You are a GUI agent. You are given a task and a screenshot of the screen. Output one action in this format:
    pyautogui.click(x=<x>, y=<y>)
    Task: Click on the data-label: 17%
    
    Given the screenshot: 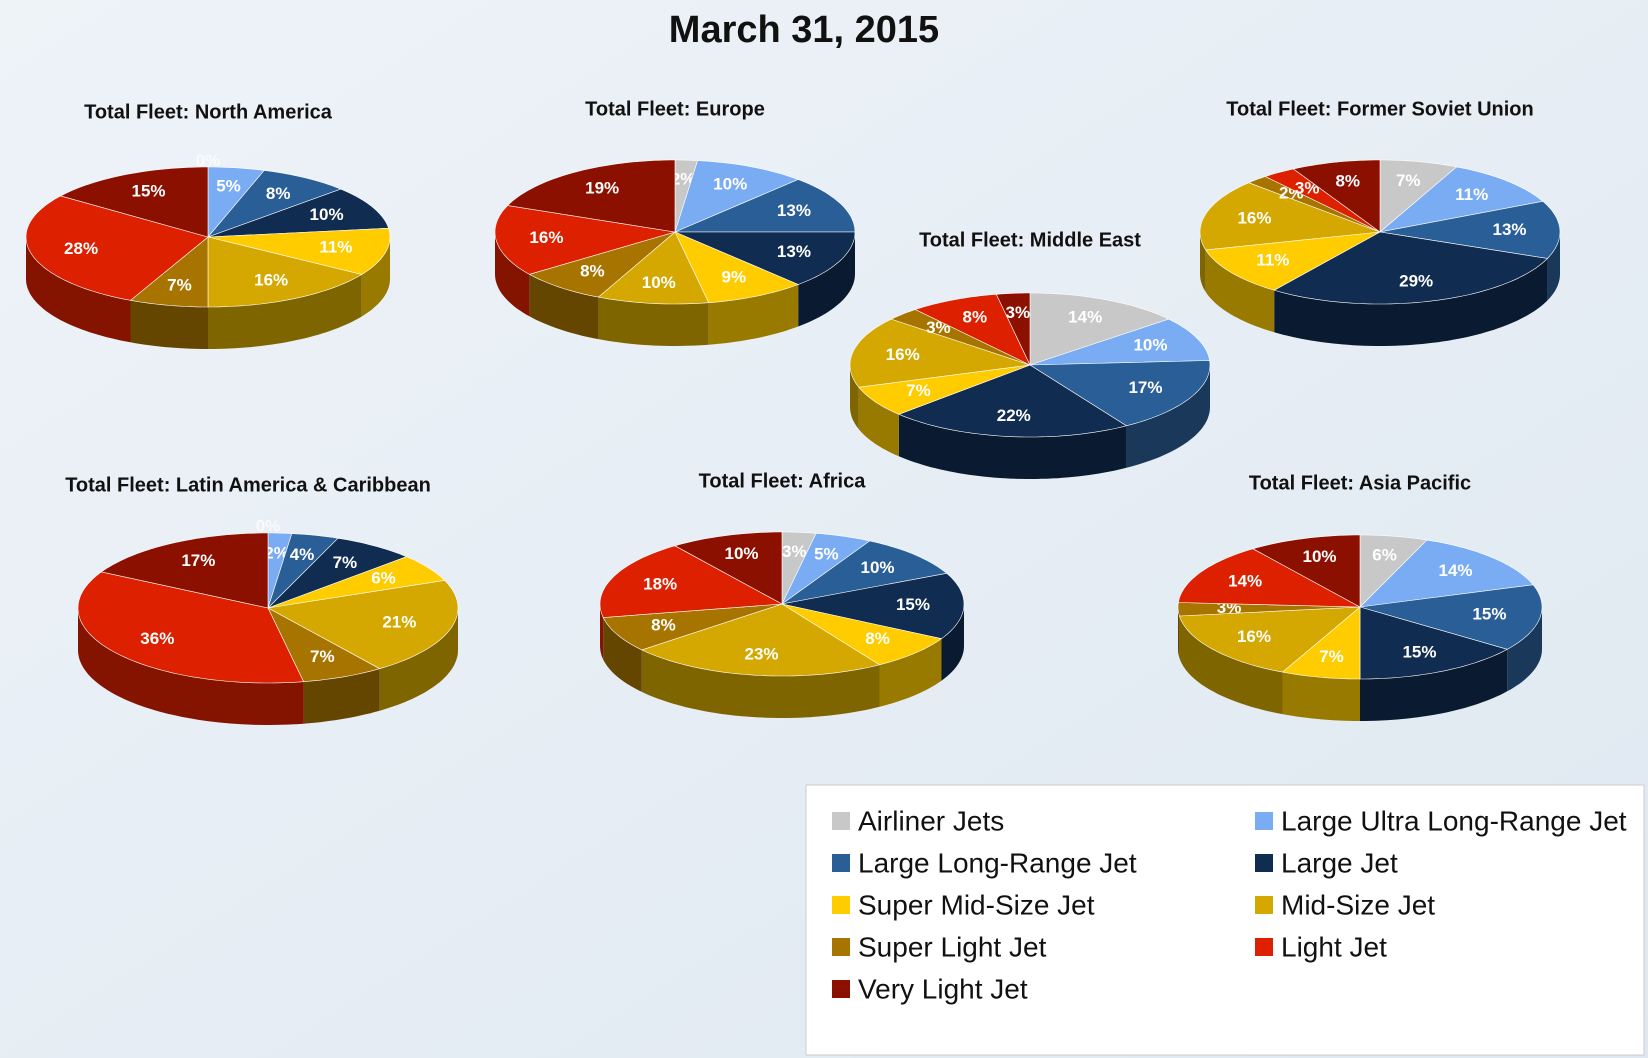 What is the action you would take?
    pyautogui.click(x=1145, y=387)
    